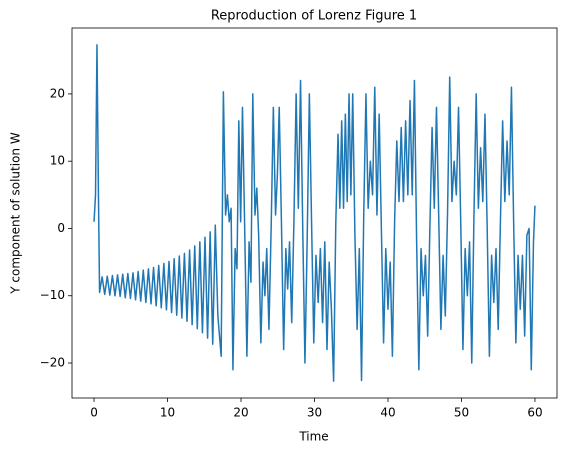 The height and width of the screenshot is (457, 574). I want to click on y-tick-label: 10, so click(57, 161).